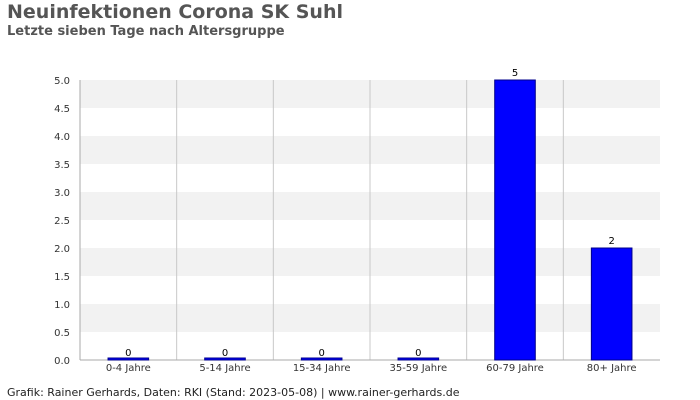  I want to click on x-tick-label: 15-34 Jahre, so click(322, 368).